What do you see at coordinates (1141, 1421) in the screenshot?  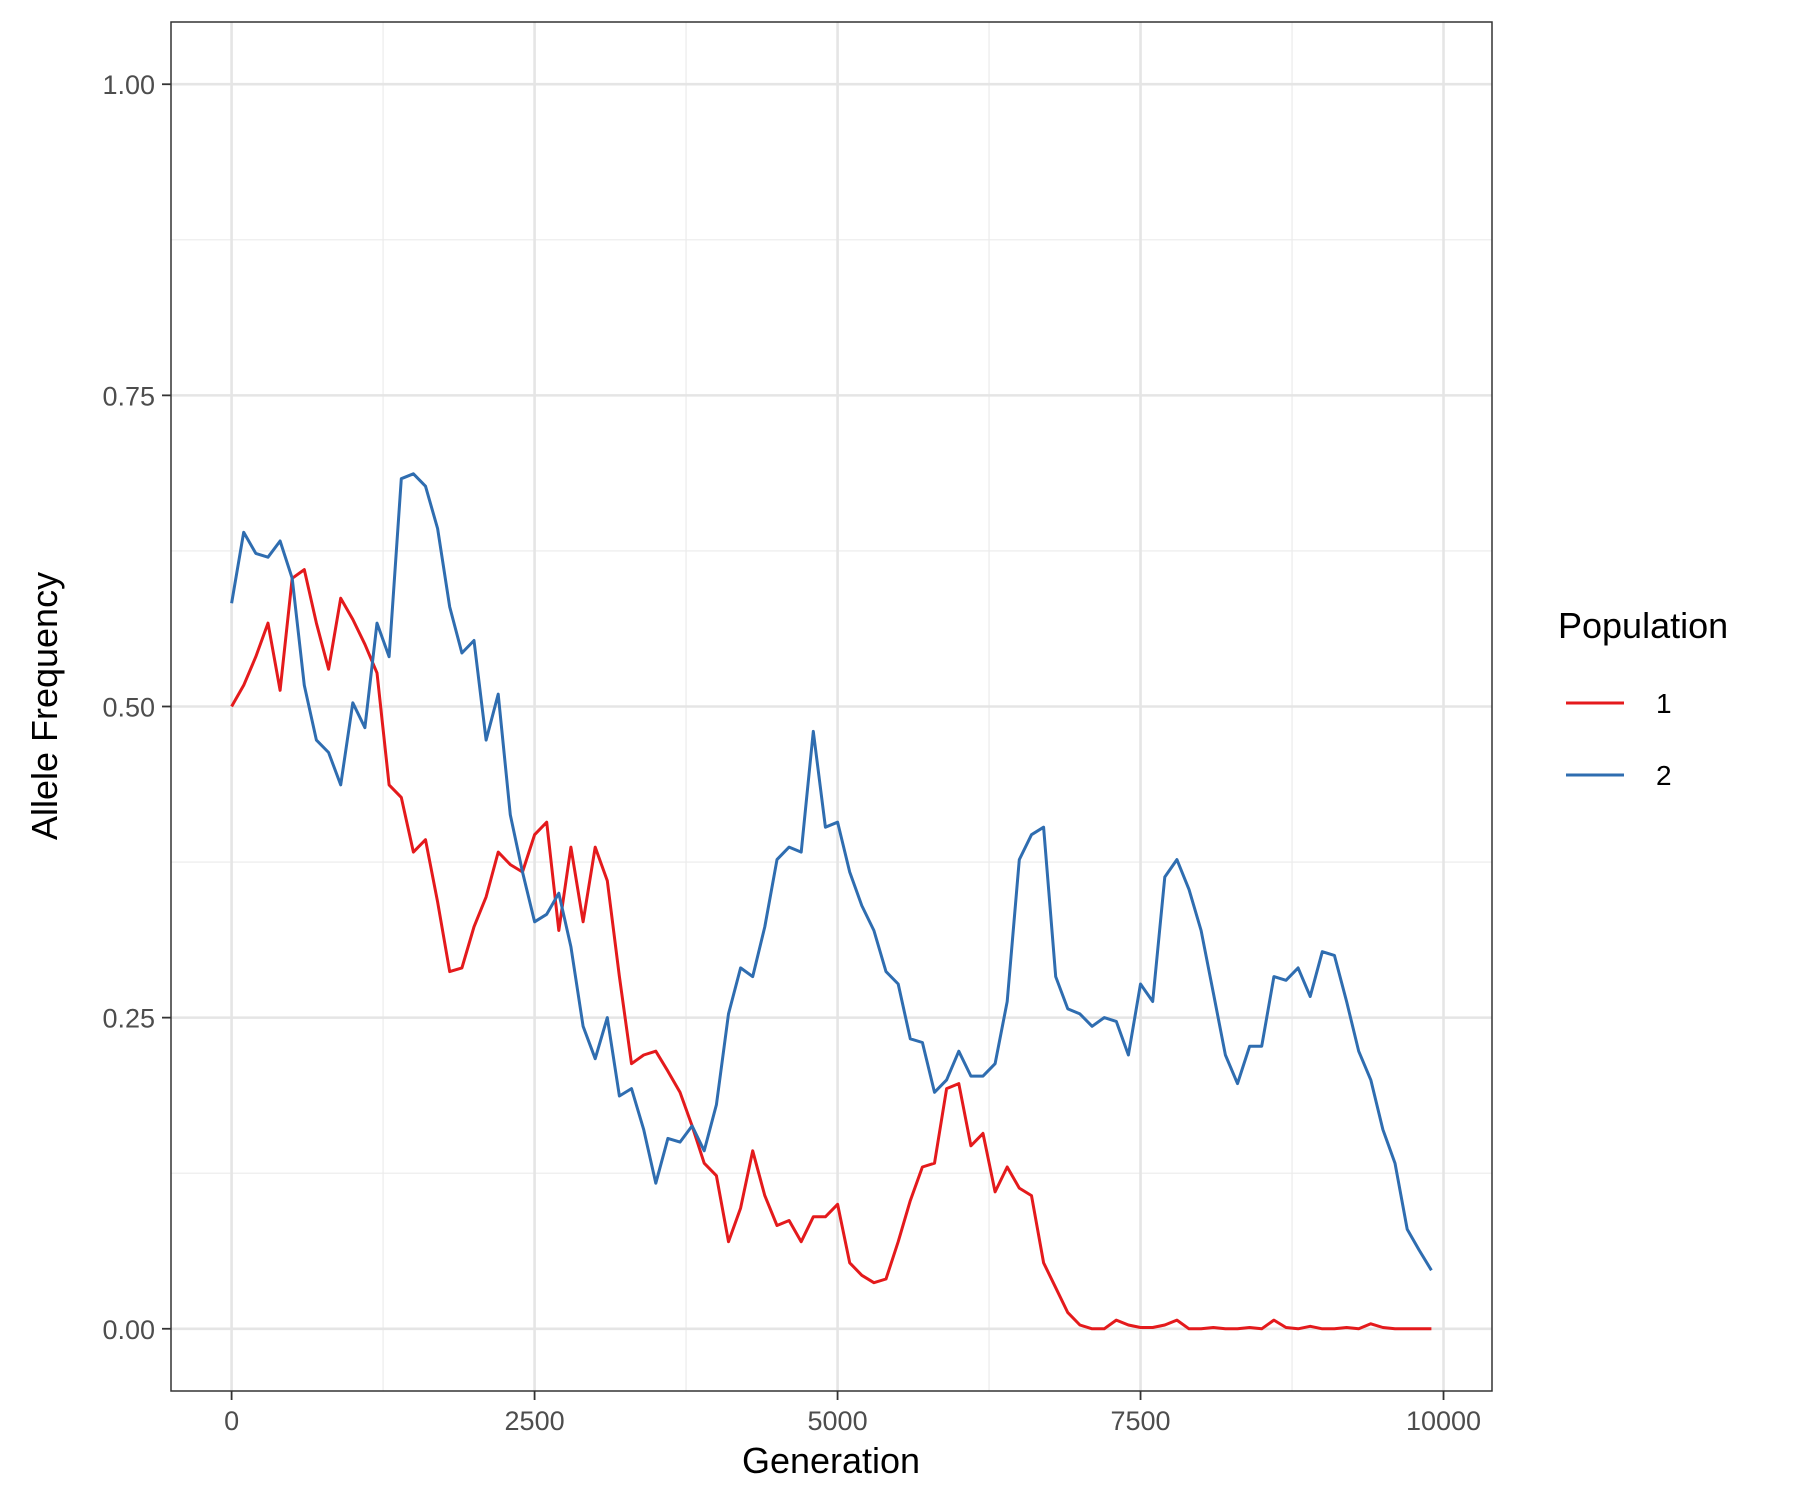 I see `x-tick-label: 7500` at bounding box center [1141, 1421].